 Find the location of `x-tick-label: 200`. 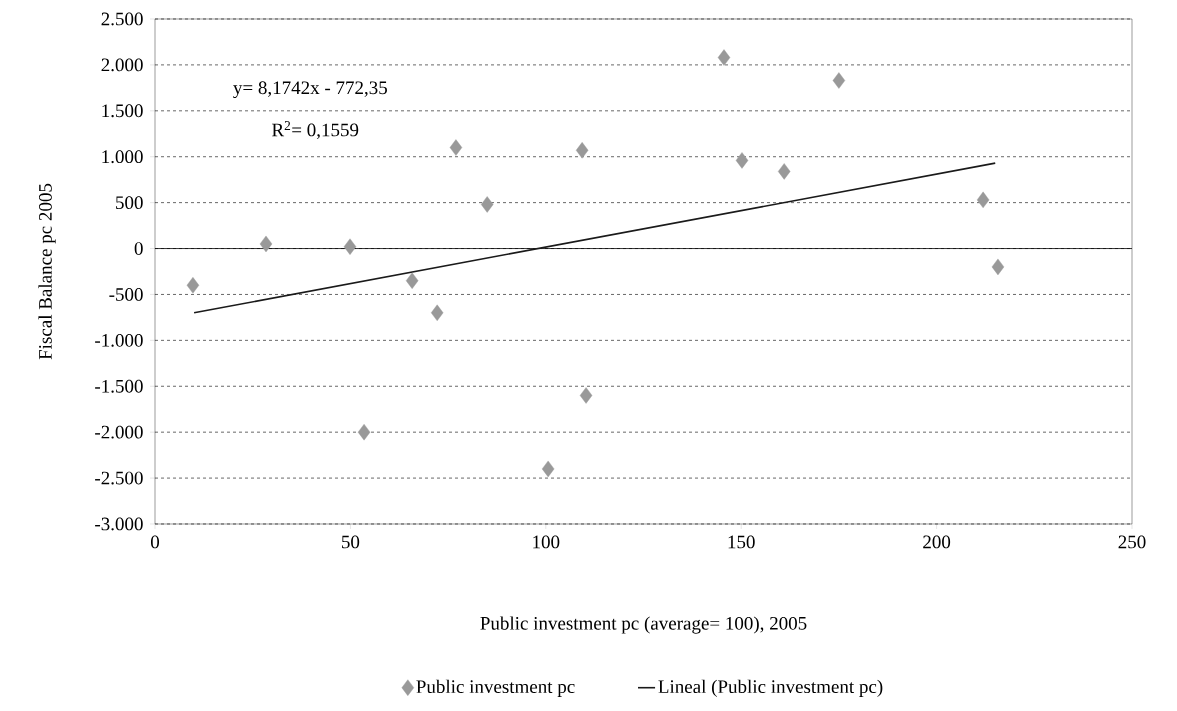

x-tick-label: 200 is located at coordinates (937, 542).